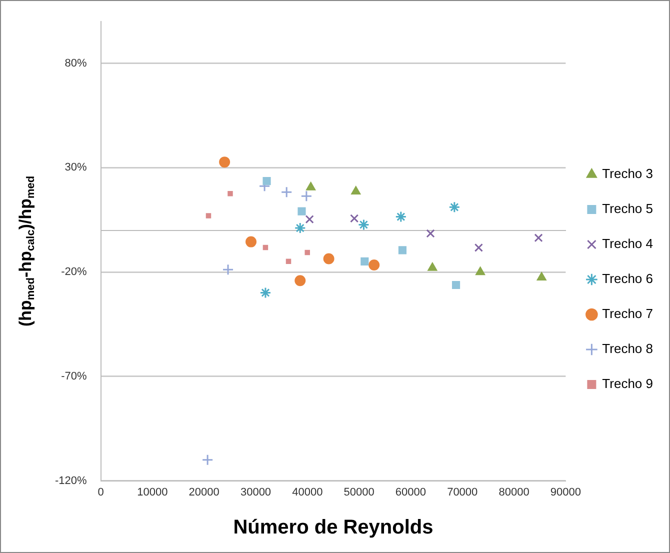  What do you see at coordinates (75, 63) in the screenshot?
I see `y-tick-label: 80%` at bounding box center [75, 63].